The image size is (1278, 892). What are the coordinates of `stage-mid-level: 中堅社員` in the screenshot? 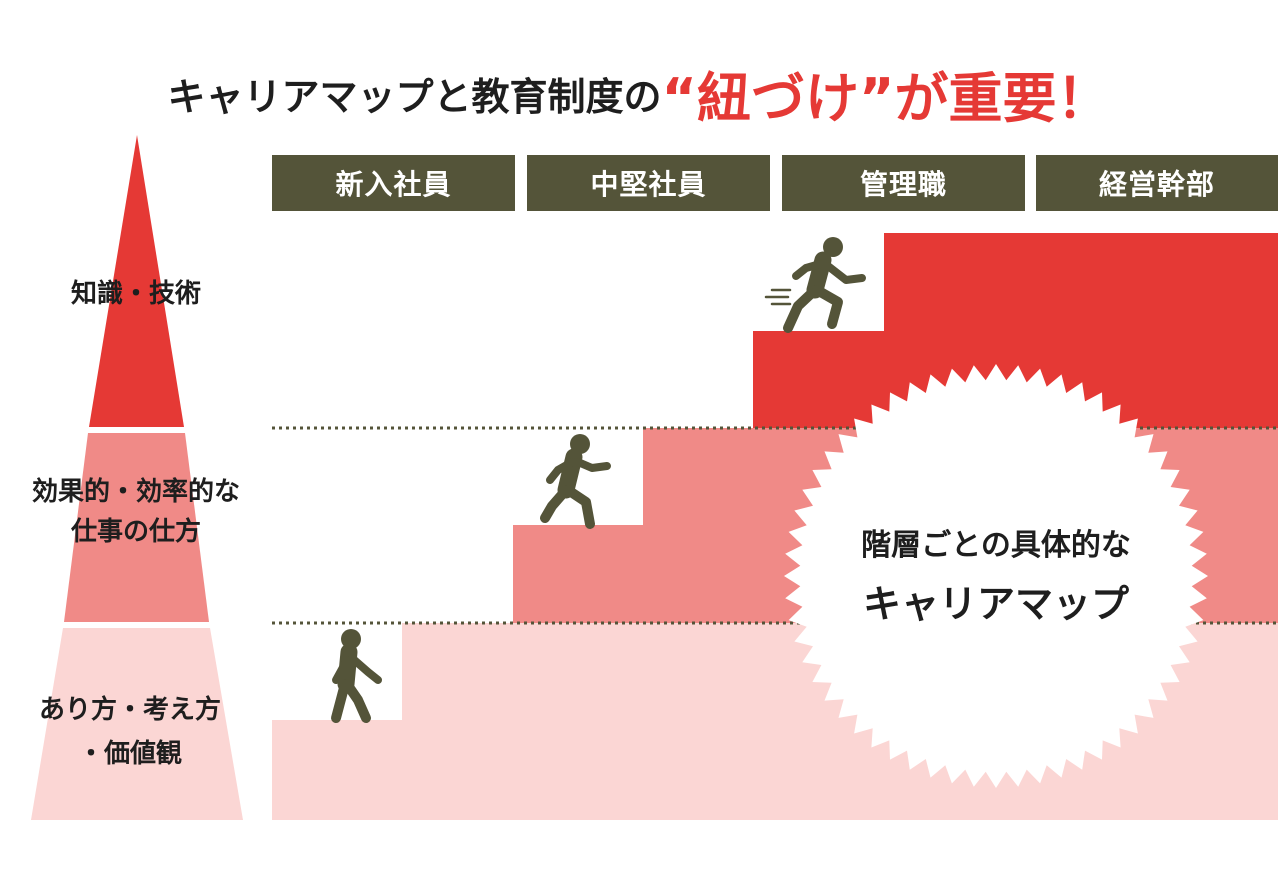 It's located at (648, 183).